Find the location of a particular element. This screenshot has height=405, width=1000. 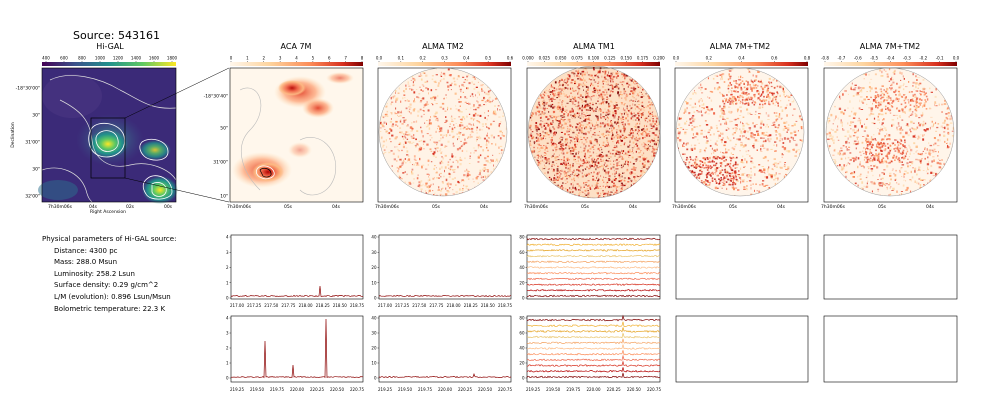

empty-panel-7m-tm2-a-row2 is located at coordinates (742, 349).